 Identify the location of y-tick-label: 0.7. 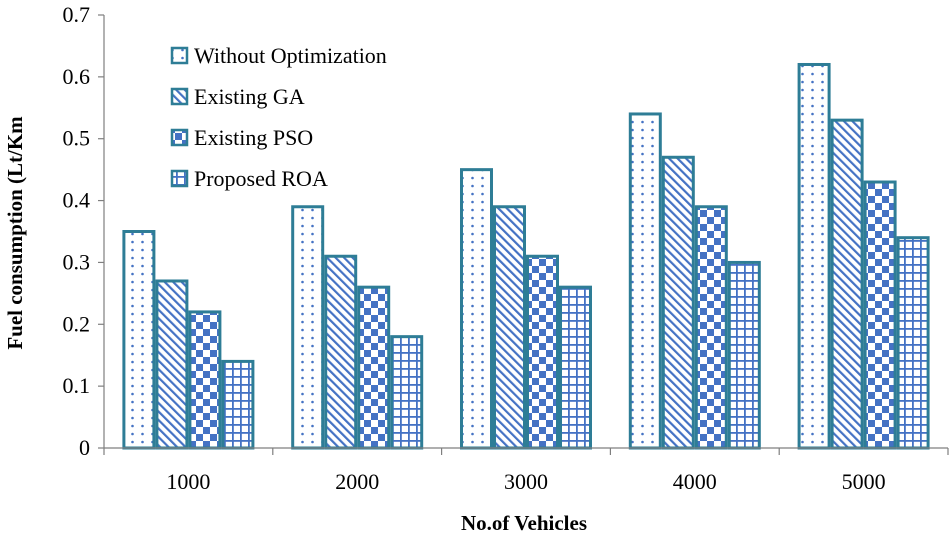
(77, 14).